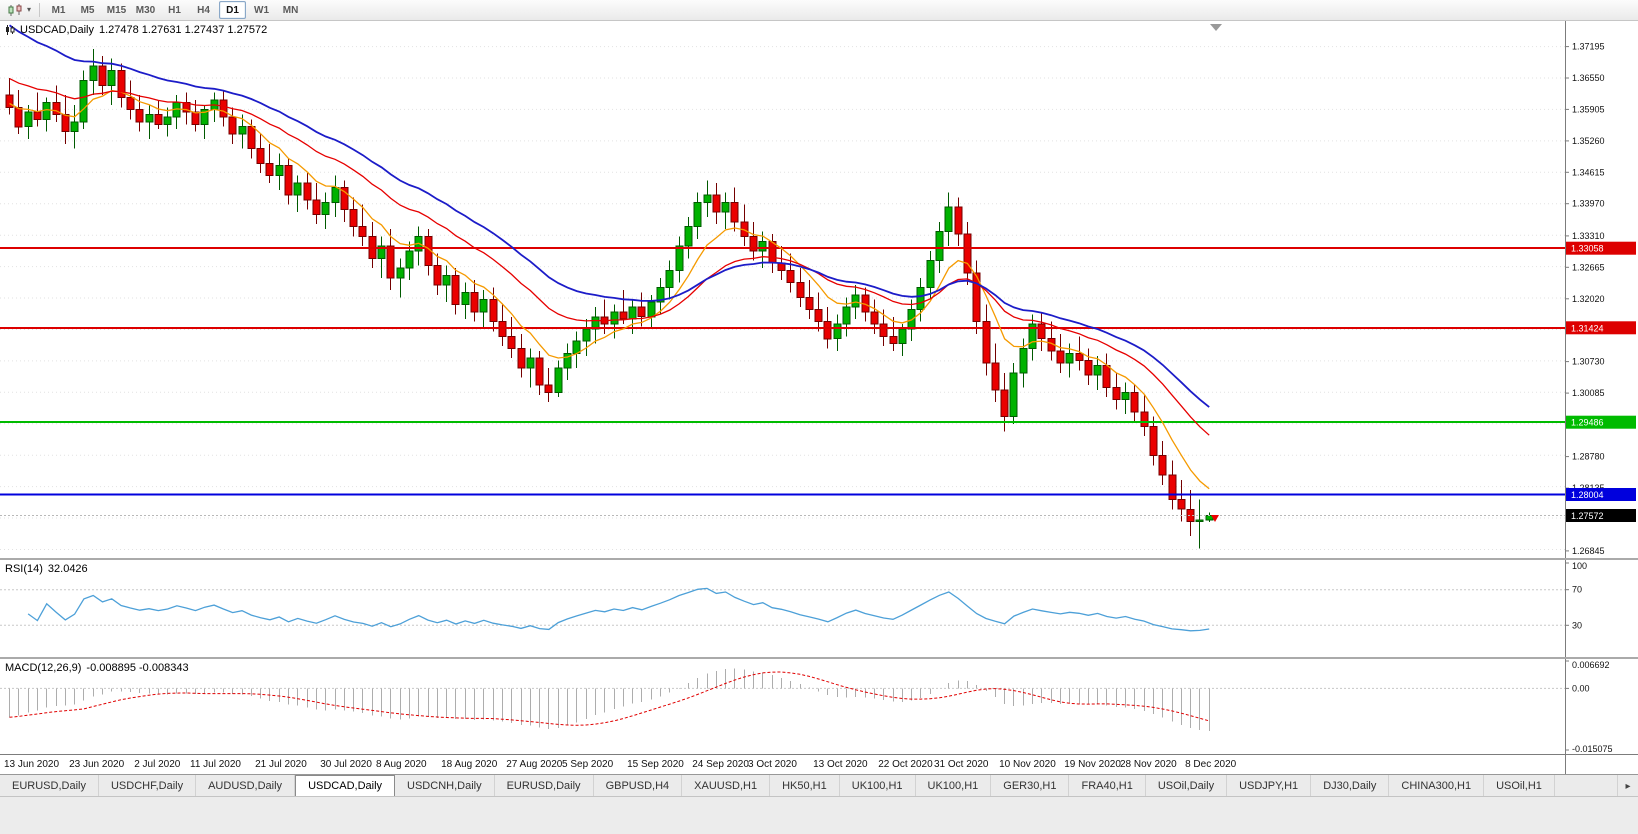 This screenshot has width=1638, height=834. What do you see at coordinates (262, 10) in the screenshot?
I see `timeframe-button-w1: W1` at bounding box center [262, 10].